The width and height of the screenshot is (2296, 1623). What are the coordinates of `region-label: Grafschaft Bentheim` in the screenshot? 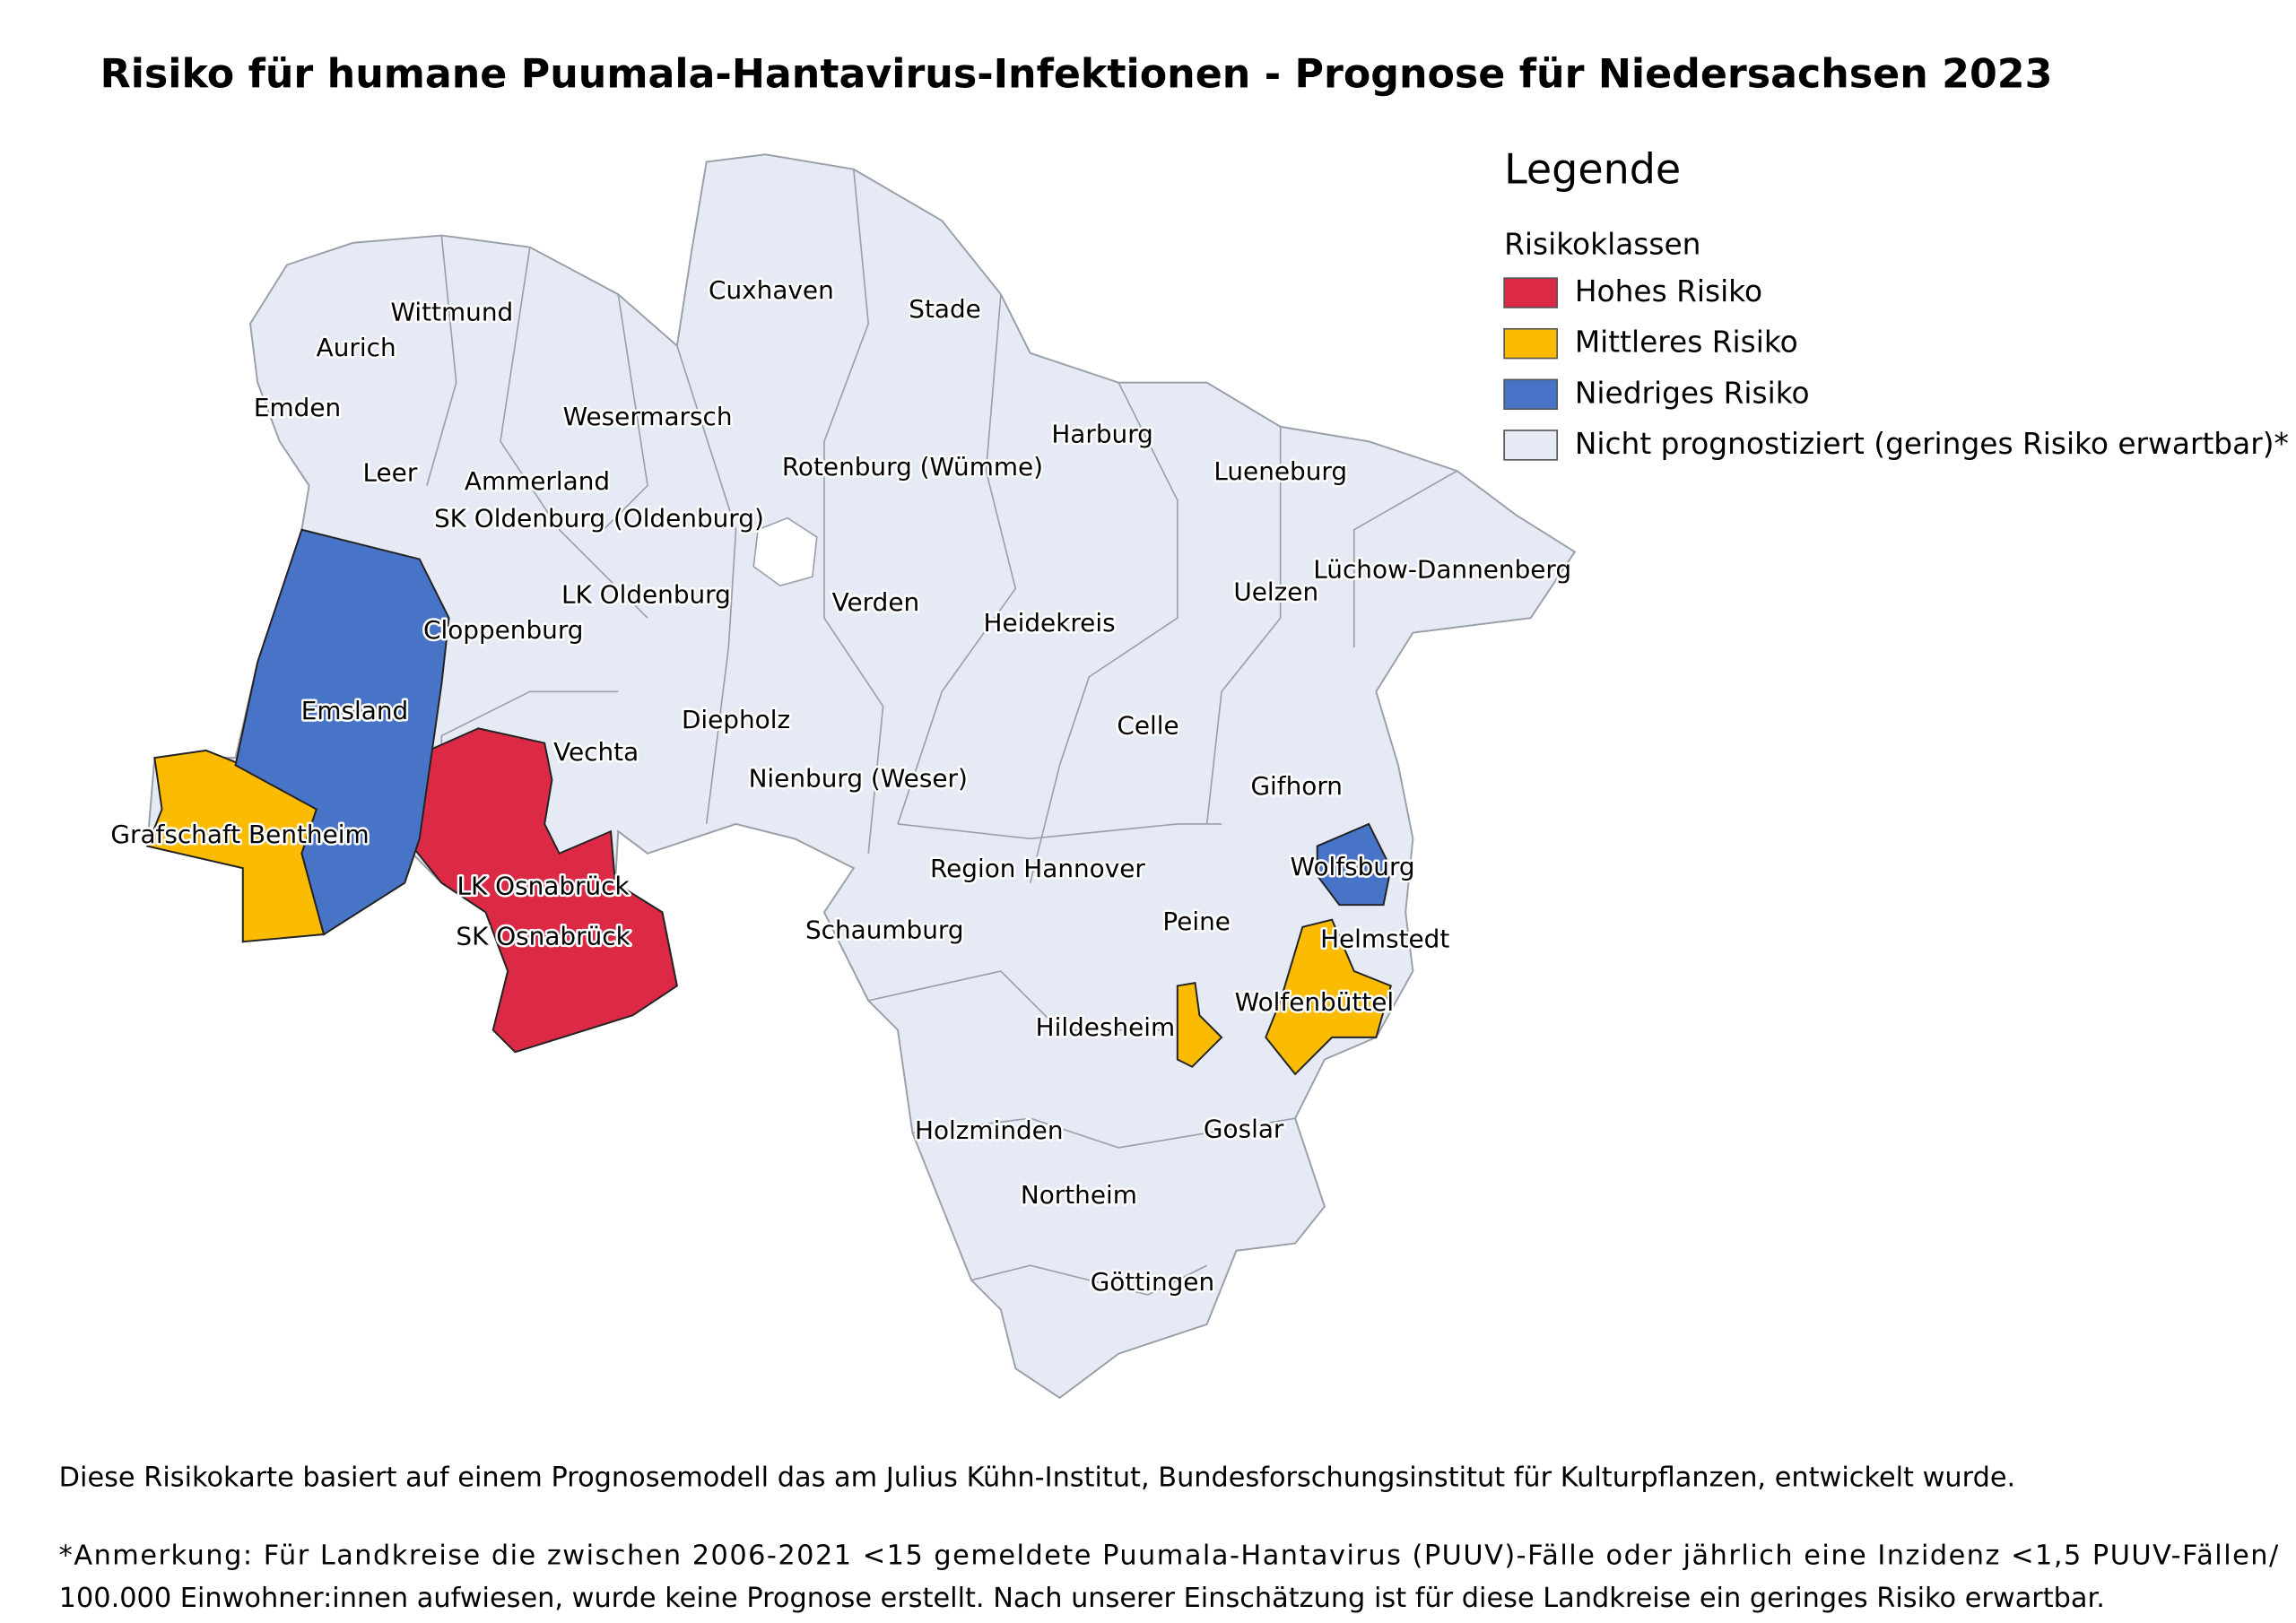 It's located at (239, 834).